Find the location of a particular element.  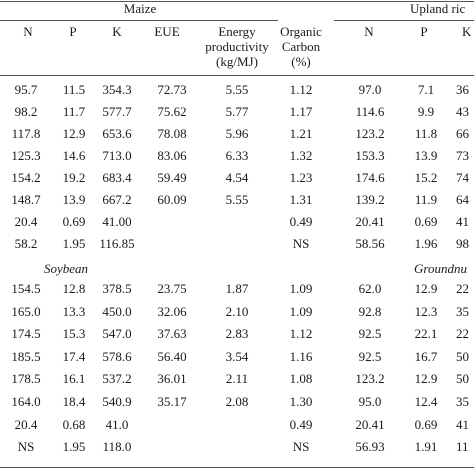

bottom-rule is located at coordinates (237, 467).